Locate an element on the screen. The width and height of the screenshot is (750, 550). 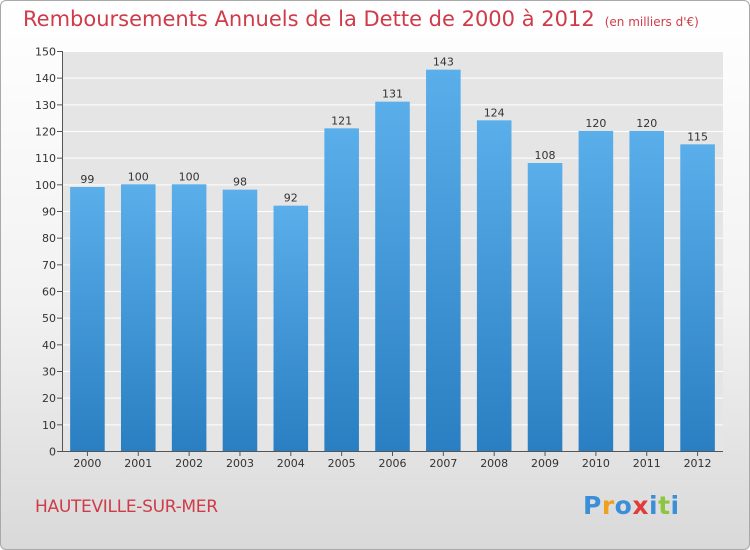
data-label-2005: 121 is located at coordinates (341, 120).